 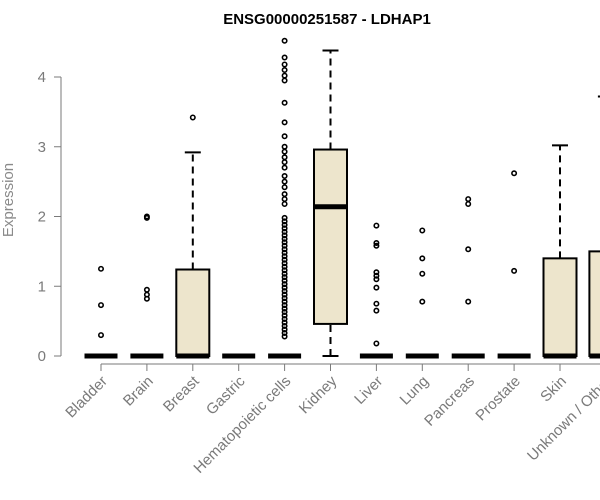 What do you see at coordinates (147, 286) in the screenshot?
I see `box-brain` at bounding box center [147, 286].